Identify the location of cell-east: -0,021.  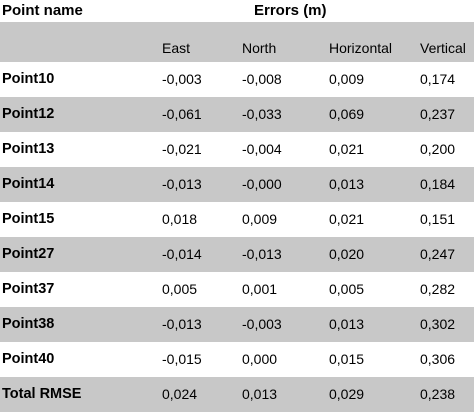
(182, 149).